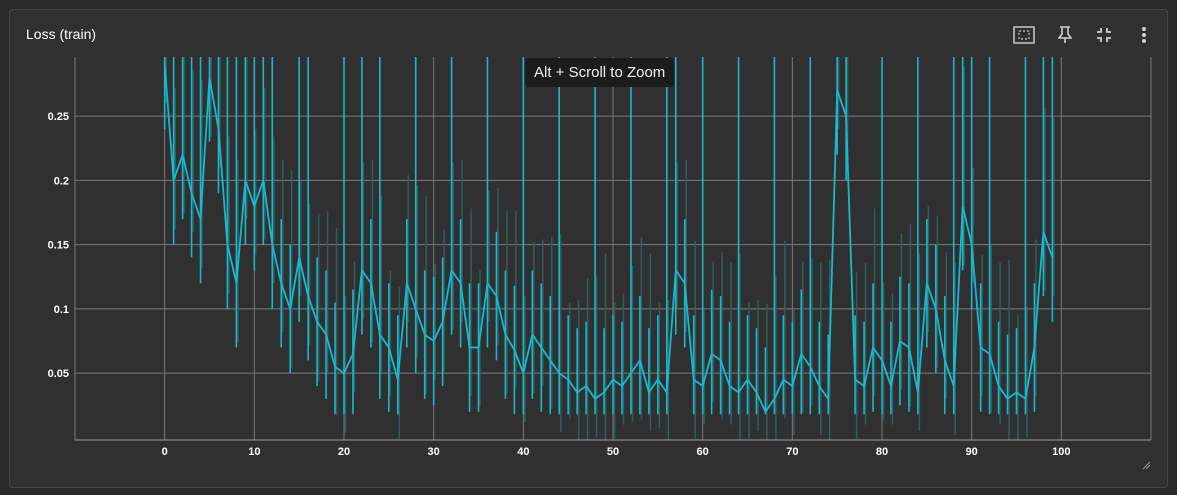 Image resolution: width=1177 pixels, height=495 pixels. I want to click on x-tick-label: 90, so click(972, 452).